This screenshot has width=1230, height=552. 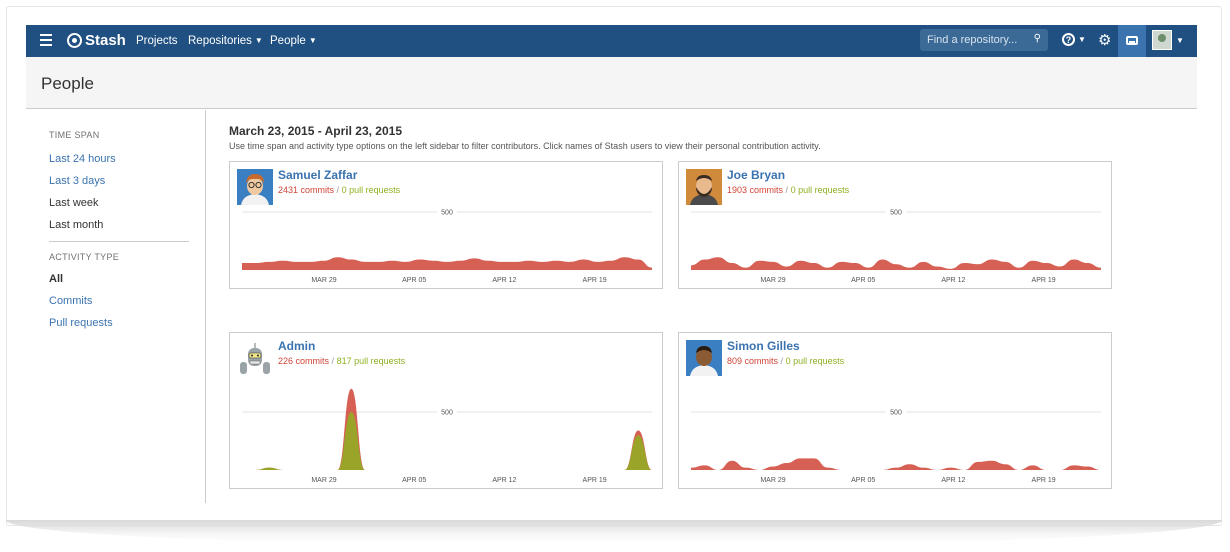 I want to click on activity-commits: Commits, so click(x=71, y=301).